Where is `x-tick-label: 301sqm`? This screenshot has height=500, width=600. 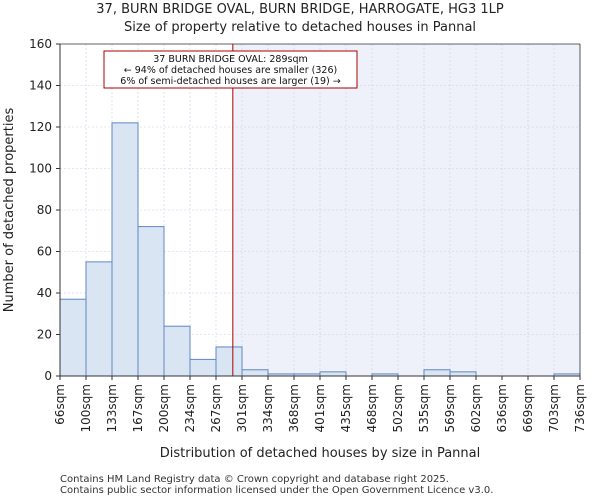
x-tick-label: 301sqm is located at coordinates (242, 408).